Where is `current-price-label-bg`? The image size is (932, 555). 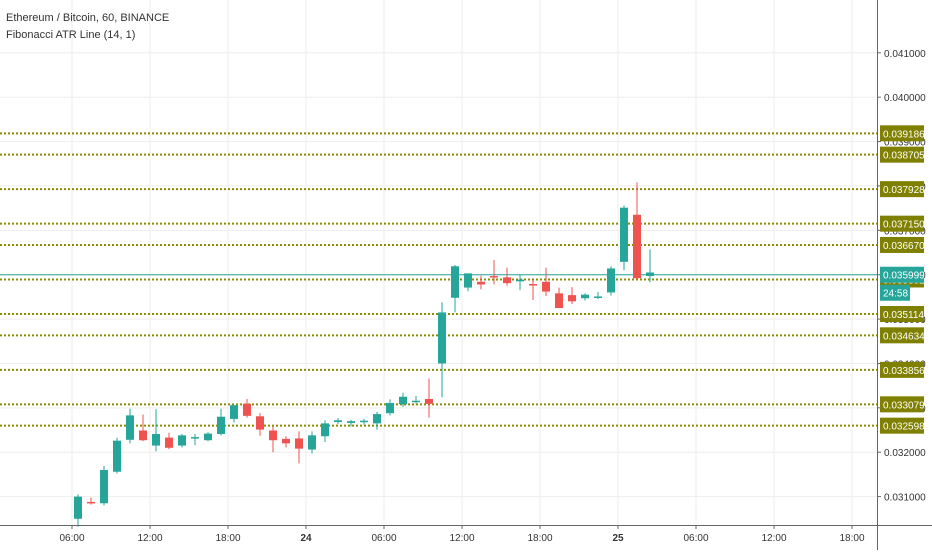 current-price-label-bg is located at coordinates (902, 274).